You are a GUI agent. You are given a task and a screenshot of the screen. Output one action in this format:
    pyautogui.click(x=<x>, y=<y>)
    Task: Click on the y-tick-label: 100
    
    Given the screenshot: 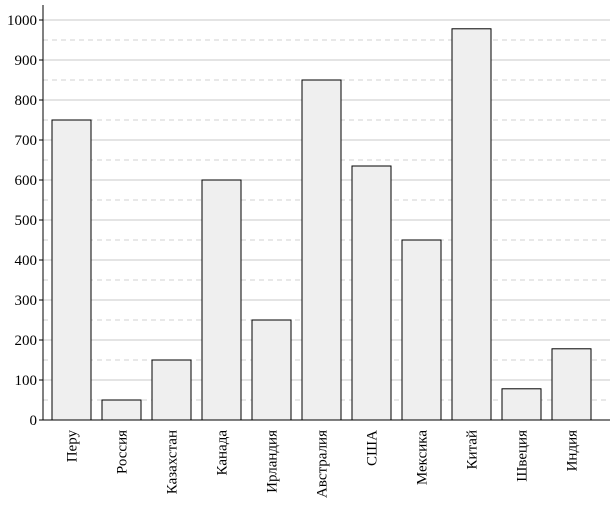 What is the action you would take?
    pyautogui.click(x=26, y=381)
    